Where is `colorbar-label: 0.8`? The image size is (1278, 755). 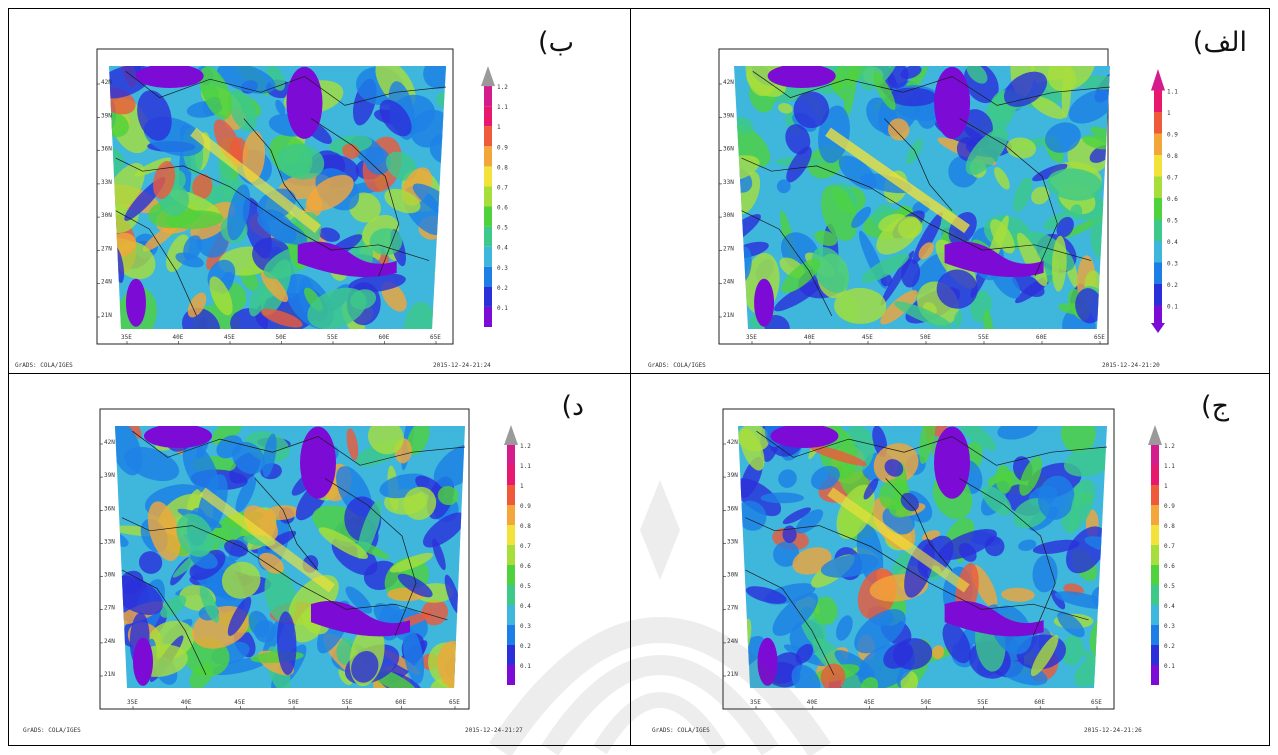 colorbar-label: 0.8 is located at coordinates (1172, 156).